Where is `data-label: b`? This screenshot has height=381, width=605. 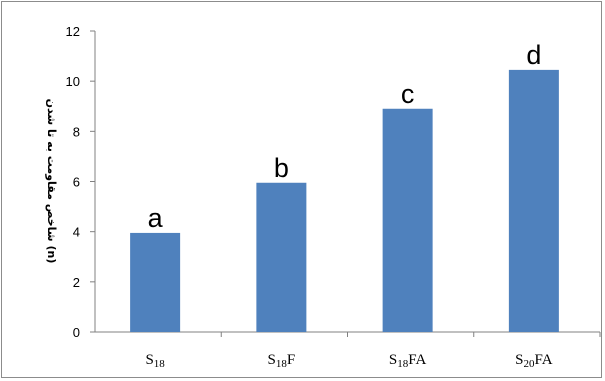 data-label: b is located at coordinates (281, 168).